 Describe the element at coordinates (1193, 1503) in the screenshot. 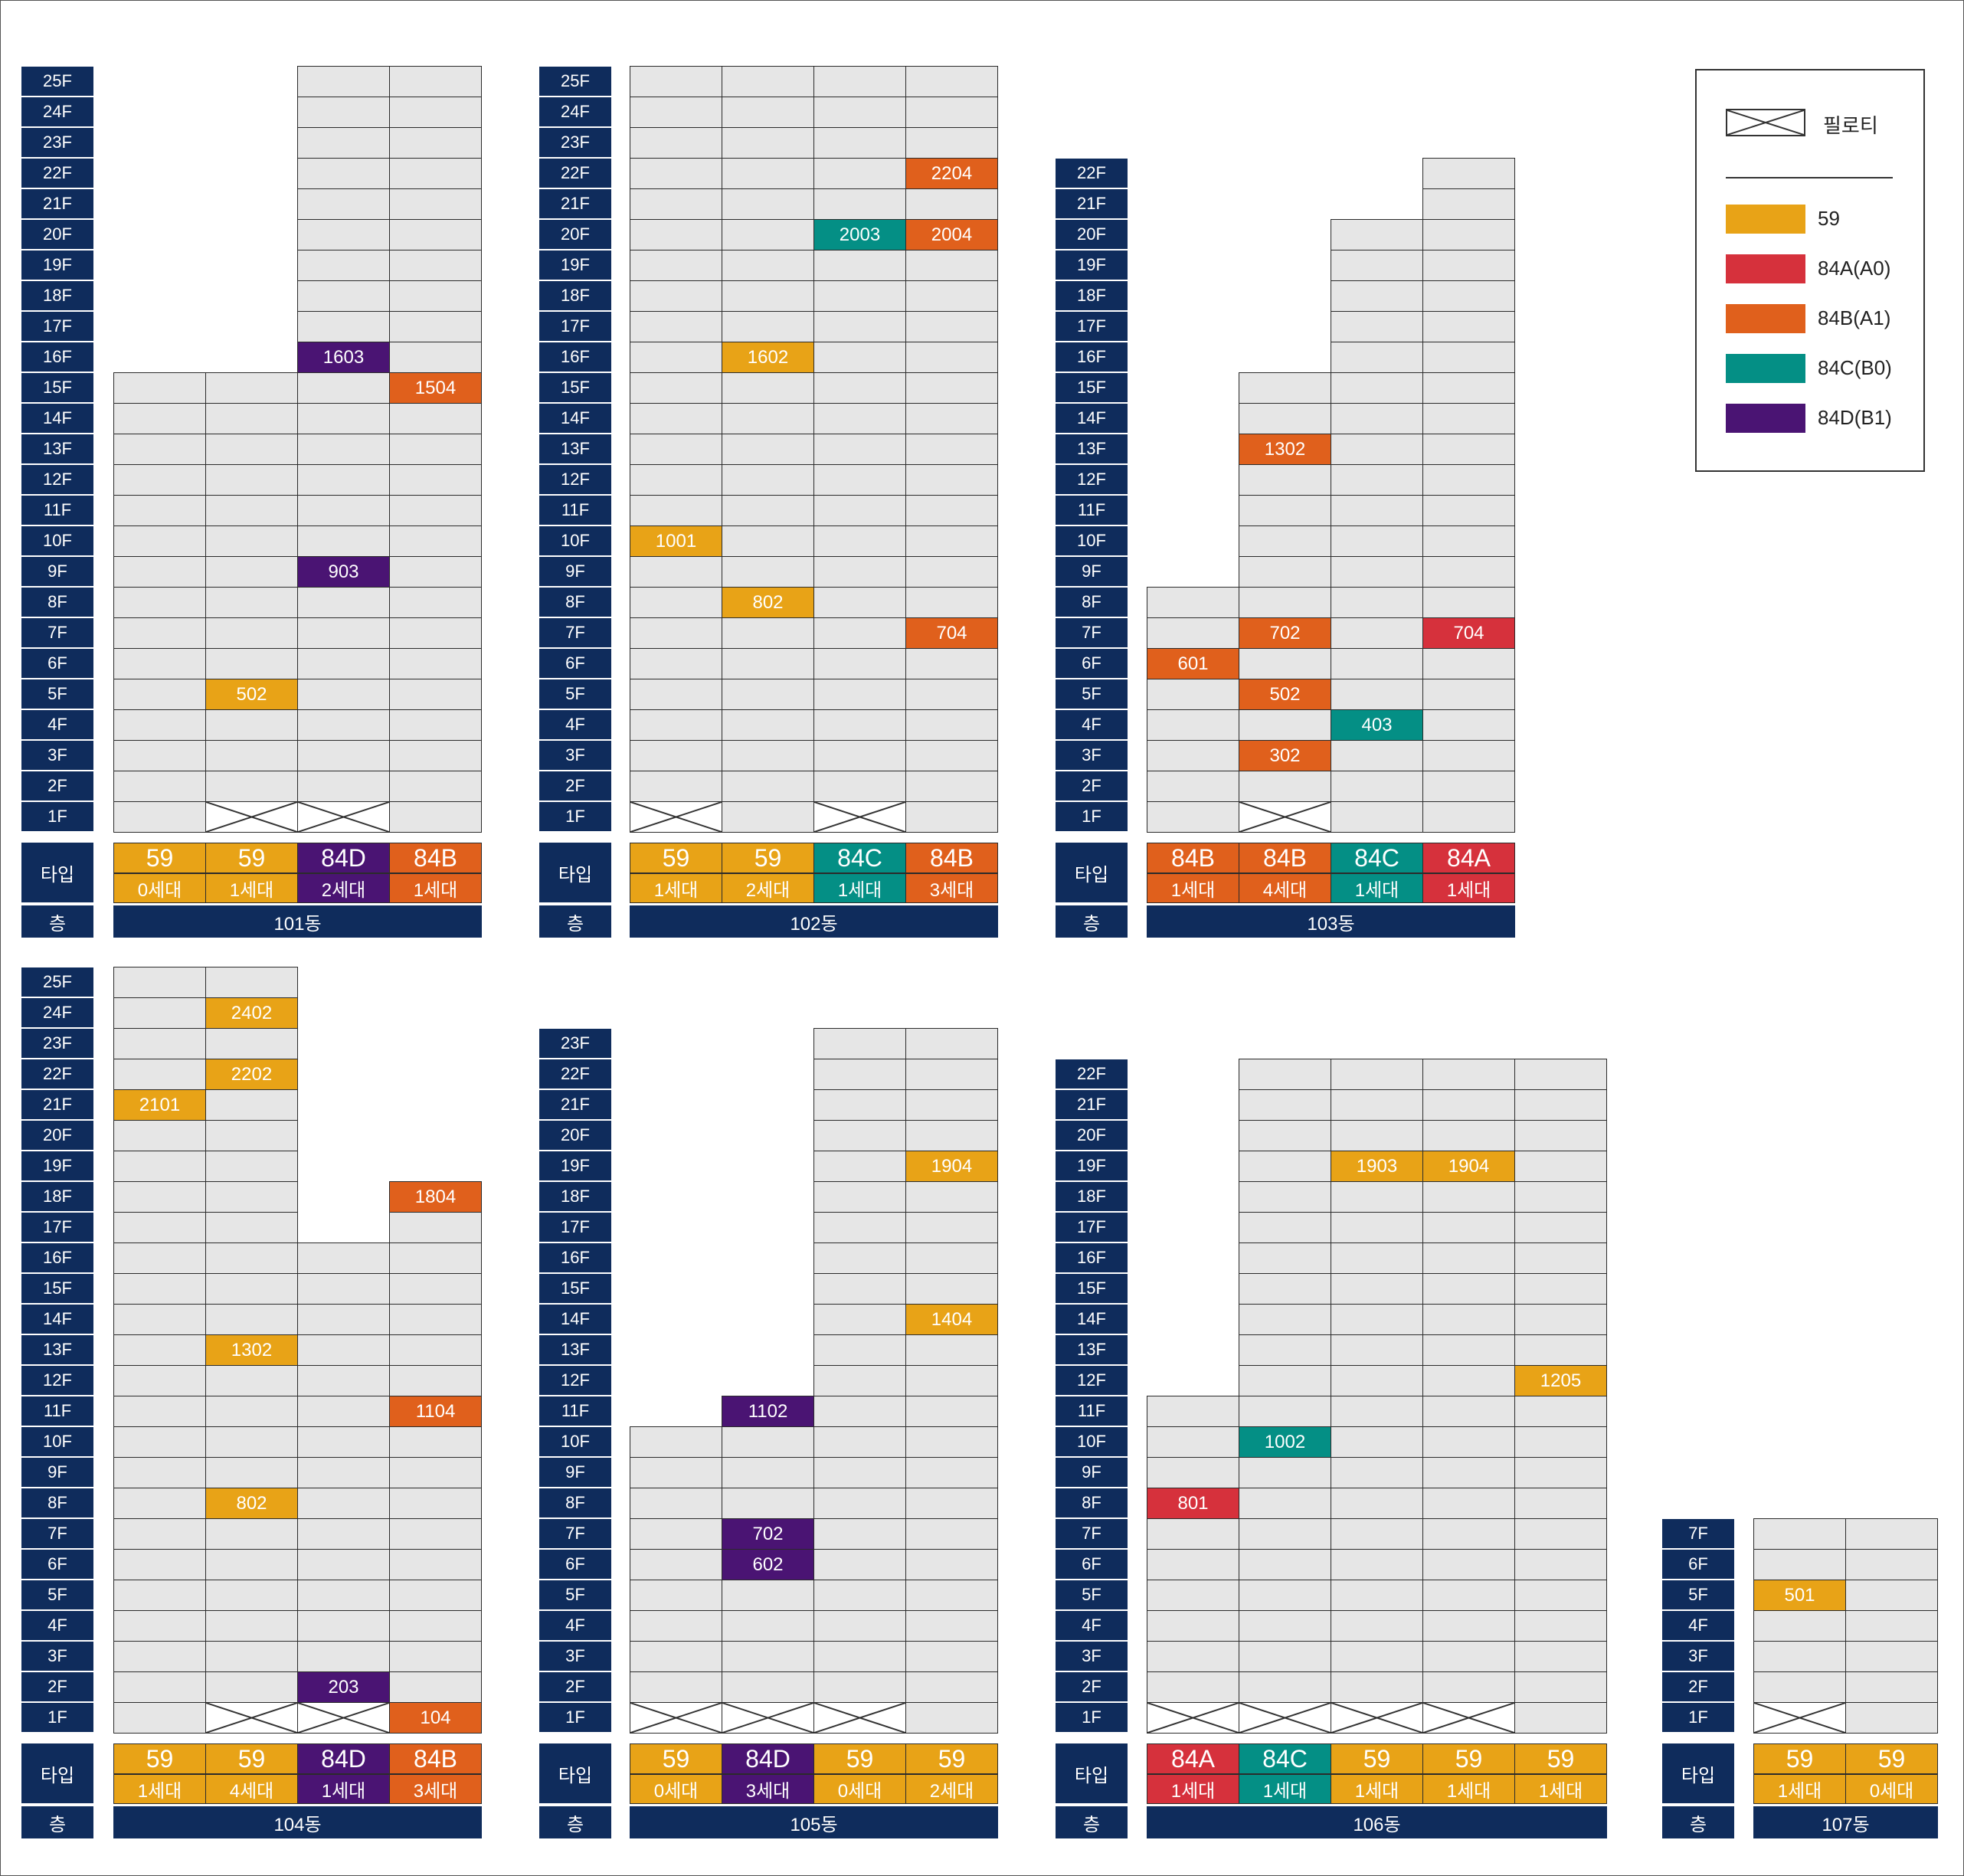

I see `unit-number: 801` at that location.